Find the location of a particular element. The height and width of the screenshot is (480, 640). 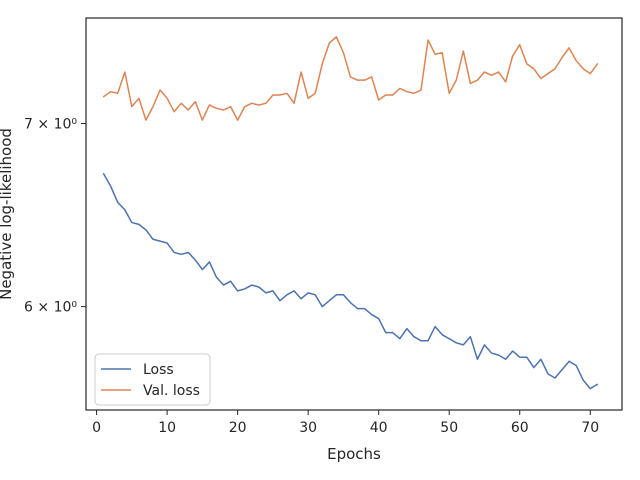

x-tick-label: 20 is located at coordinates (238, 428).